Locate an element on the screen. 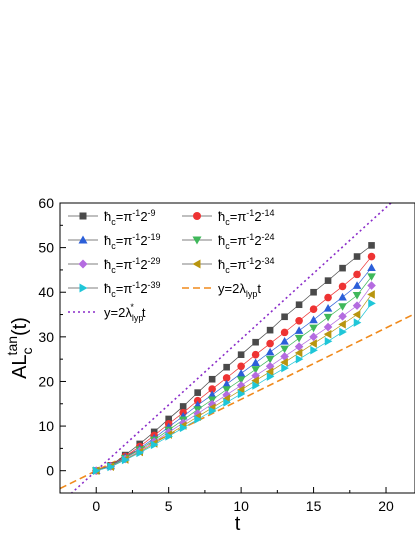  x-tick-label: 0 is located at coordinates (96, 506).